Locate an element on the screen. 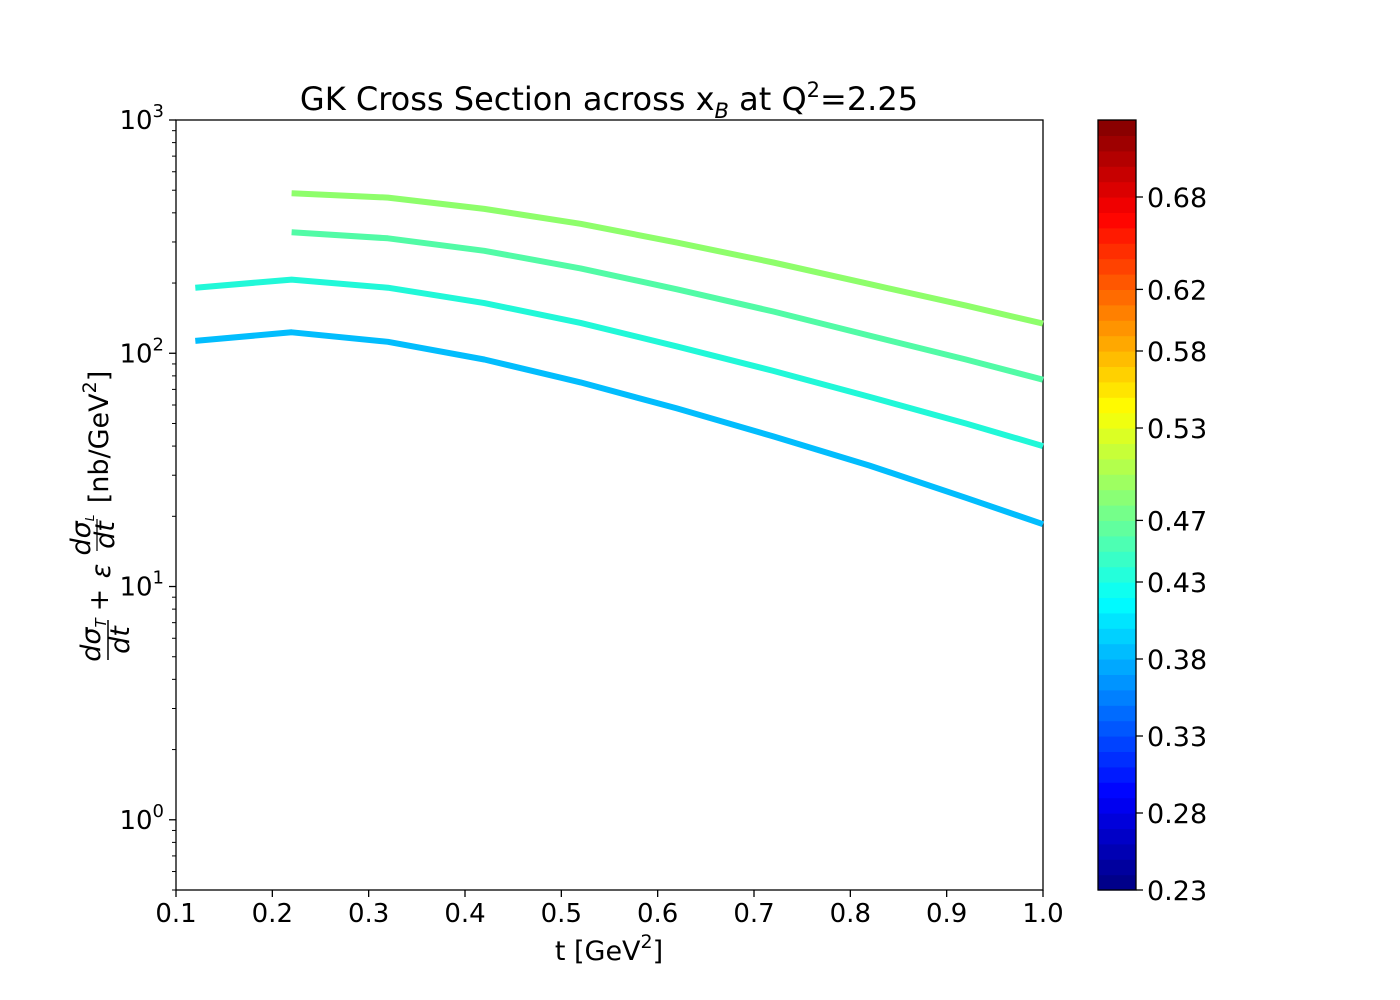  x-tick-label: 0.8 is located at coordinates (850, 914).